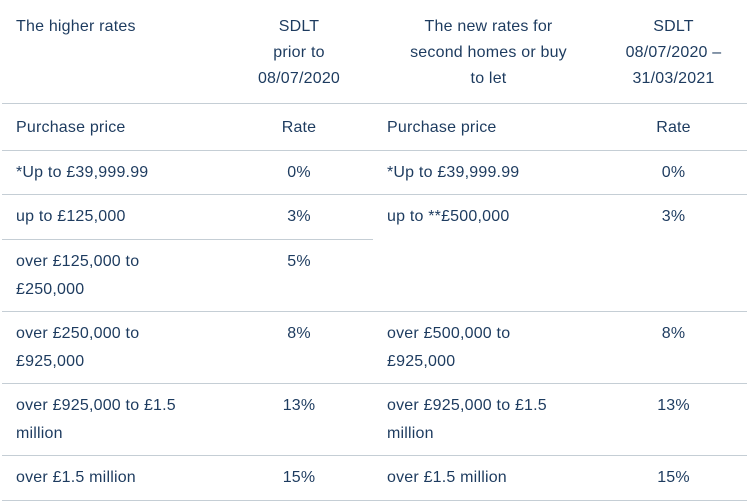 The image size is (747, 503). I want to click on left-table-title: The higher rates, so click(113, 52).